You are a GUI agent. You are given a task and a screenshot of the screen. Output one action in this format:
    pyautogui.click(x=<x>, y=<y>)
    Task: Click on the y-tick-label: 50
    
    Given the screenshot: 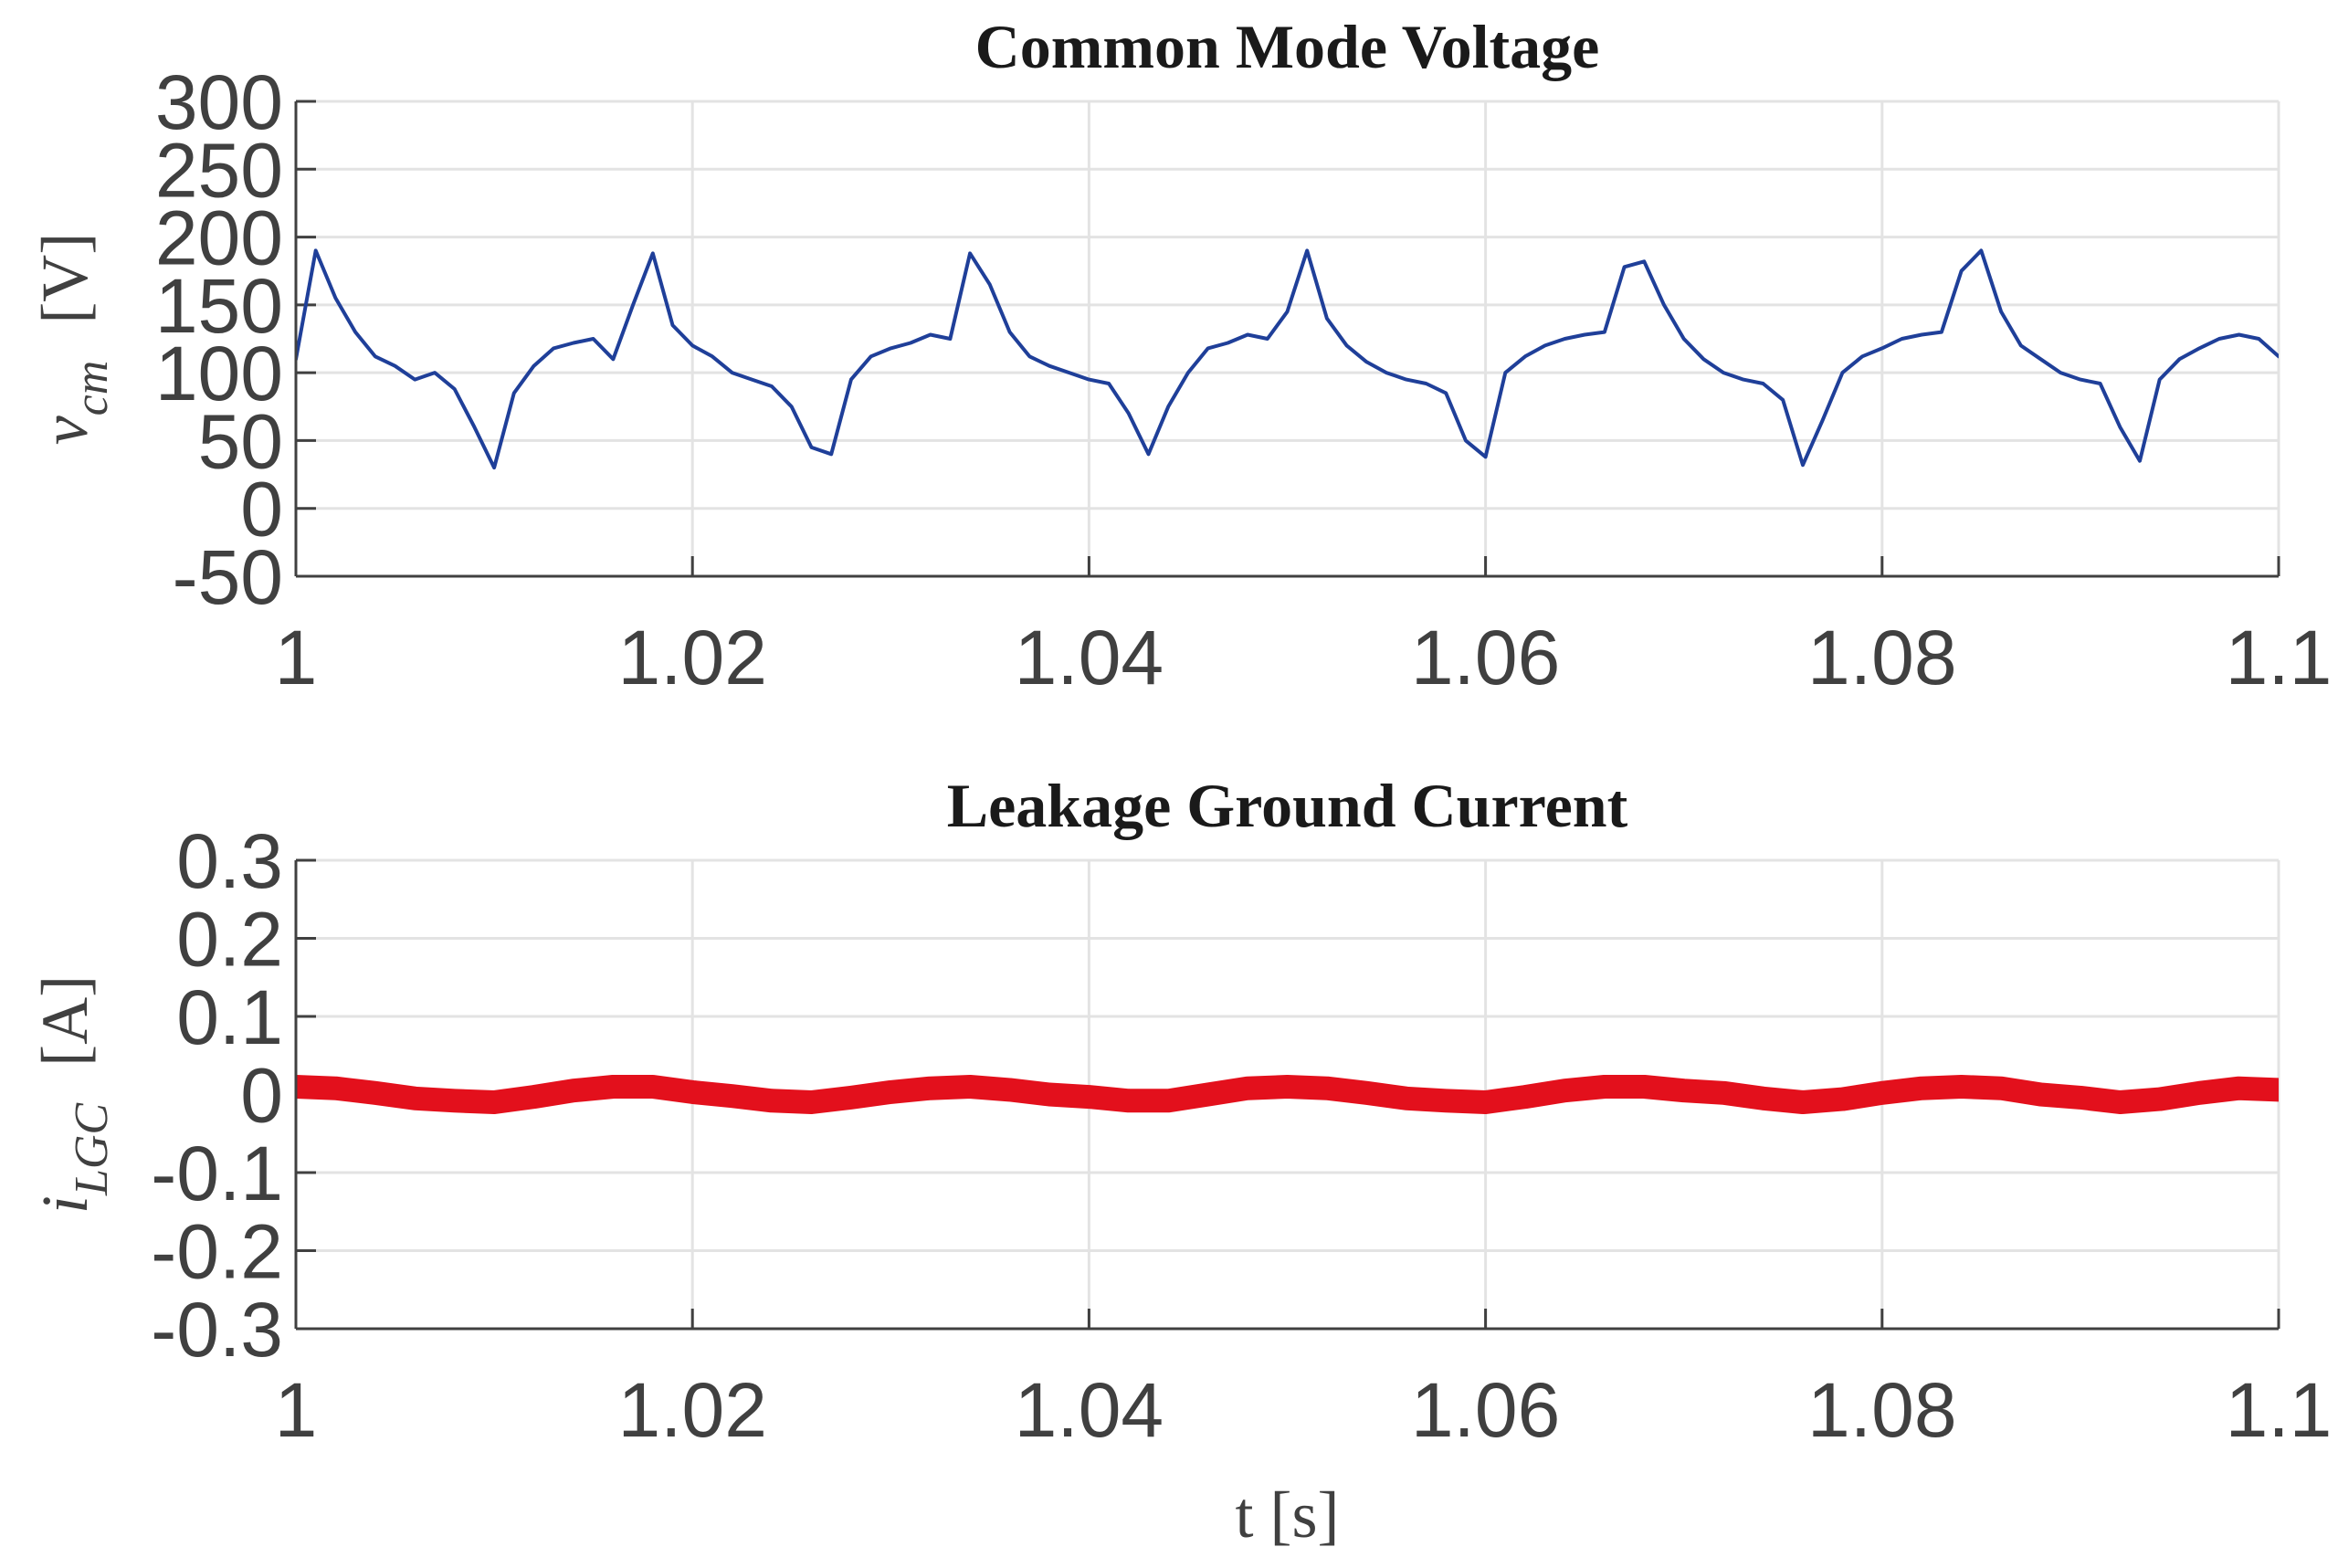 What is the action you would take?
    pyautogui.click(x=241, y=441)
    